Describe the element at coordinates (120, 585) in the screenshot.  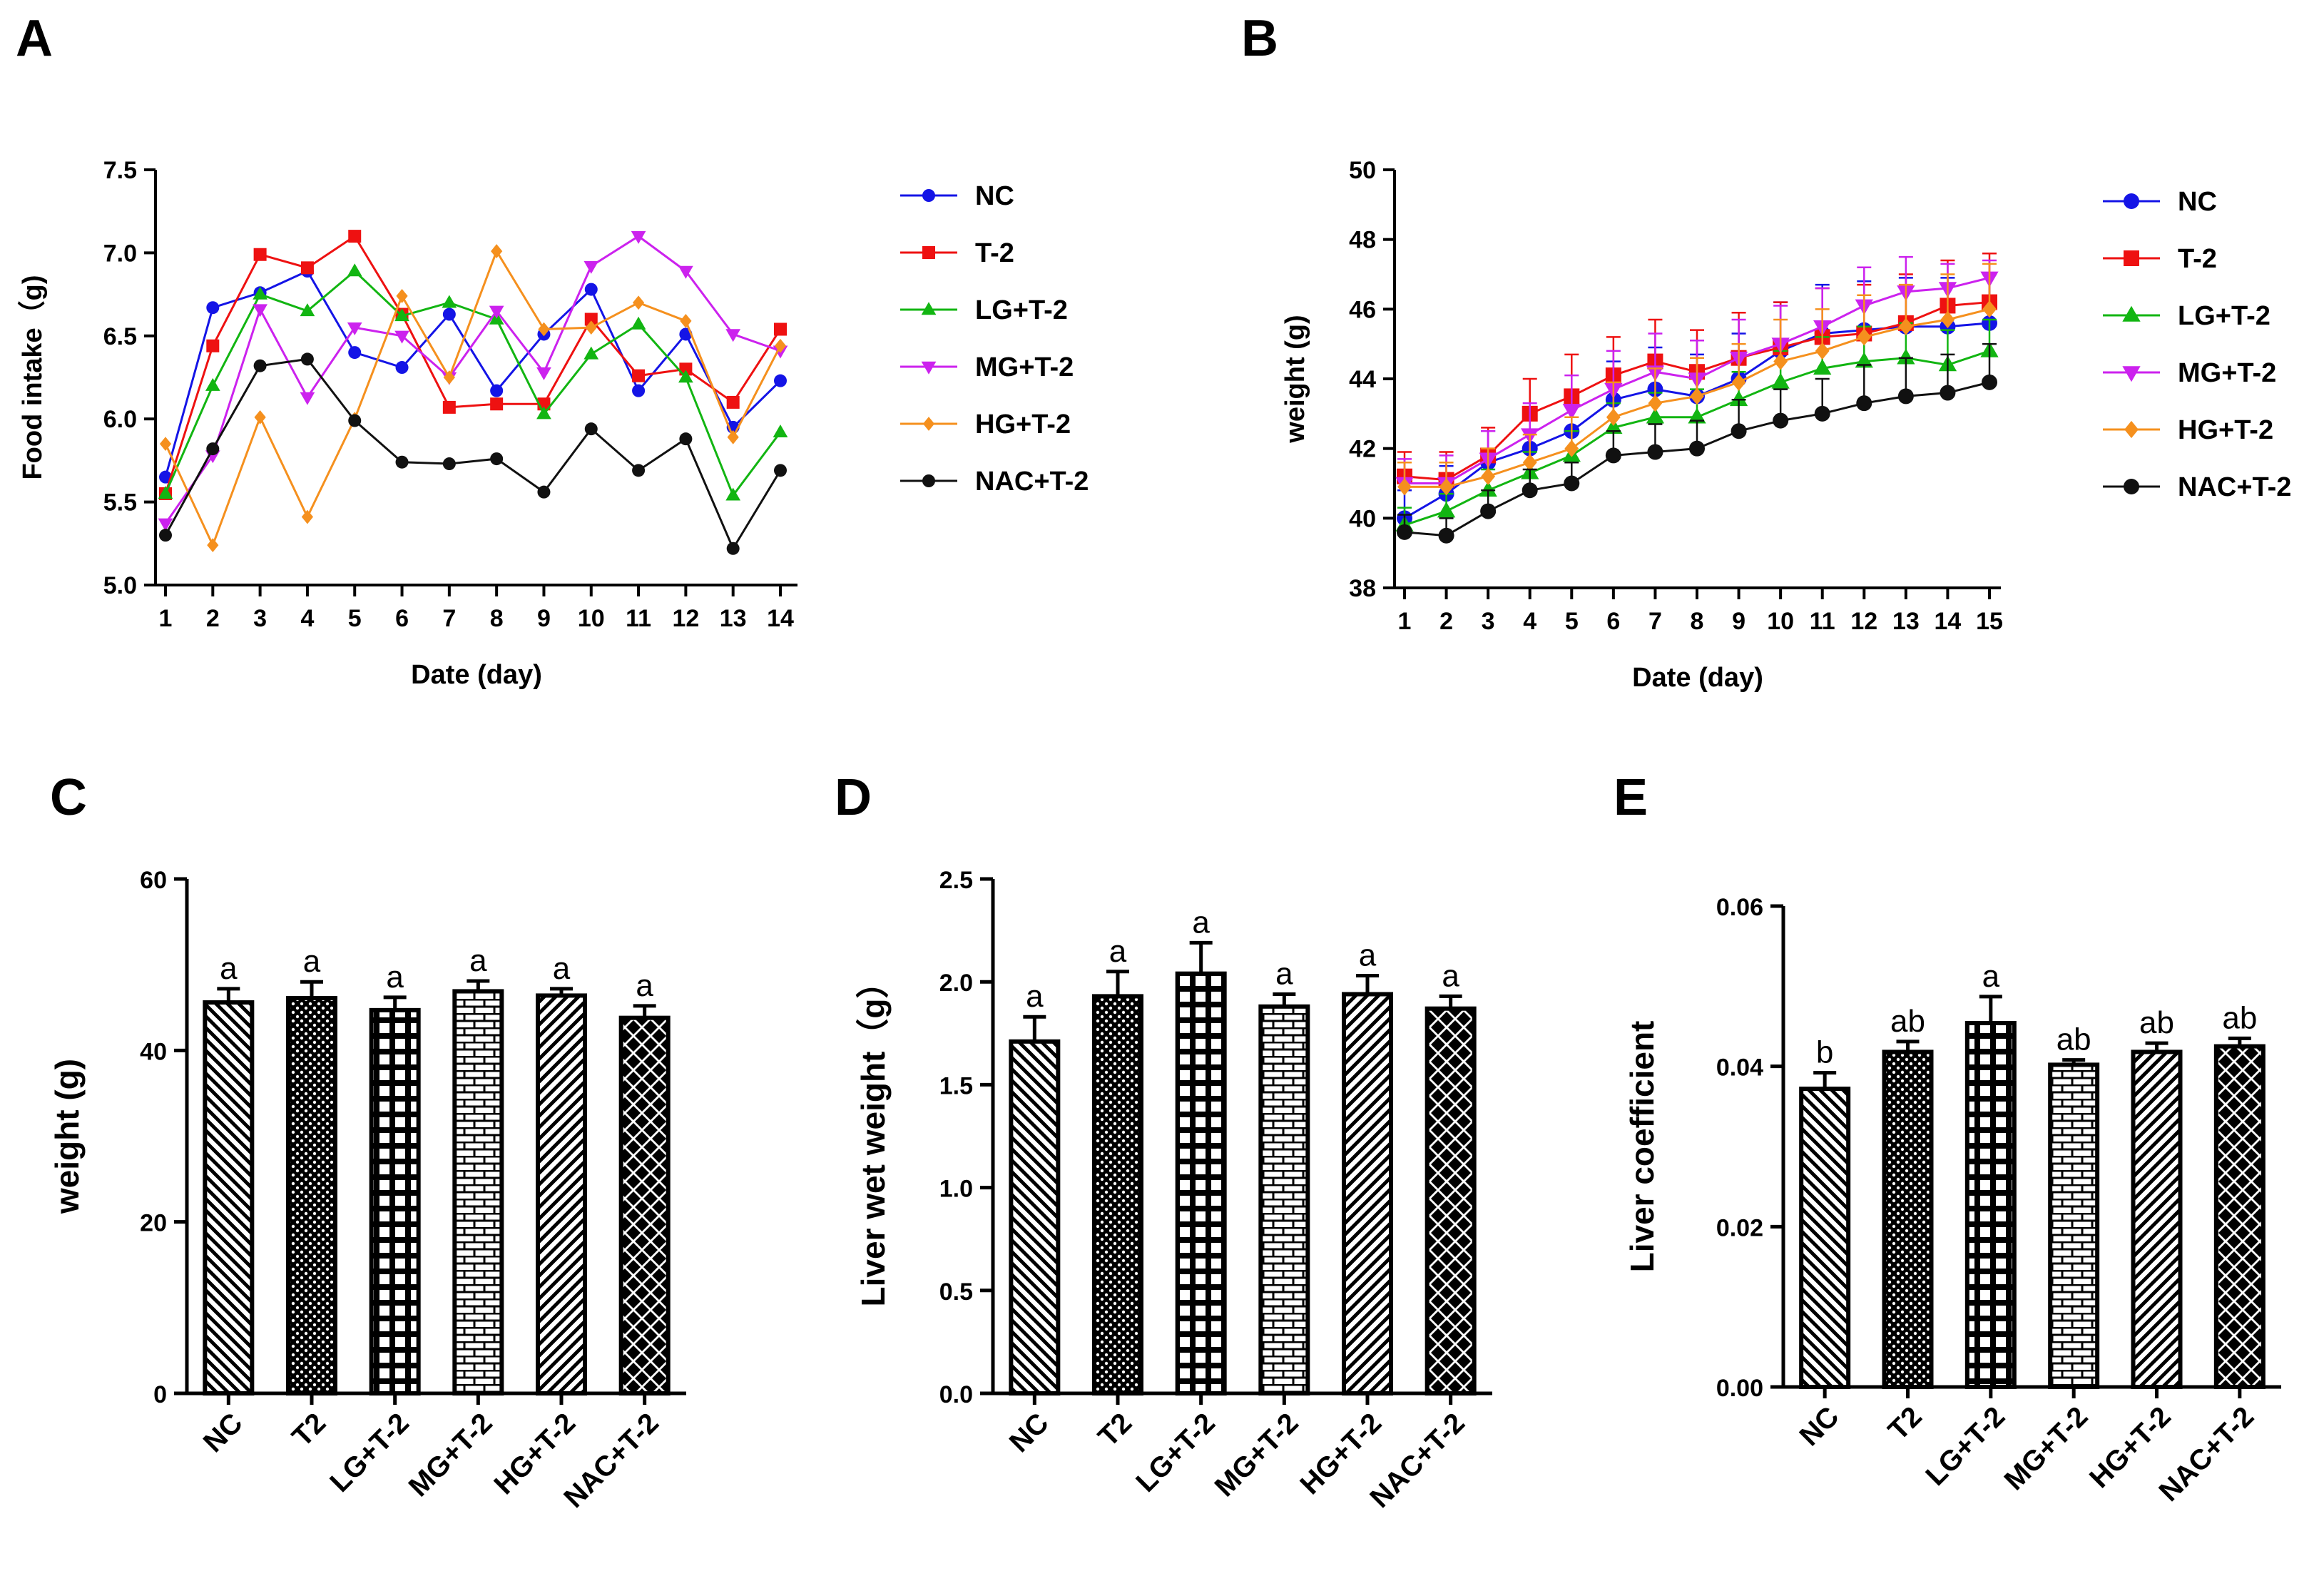
I see `y-tick-label: 5.0` at that location.